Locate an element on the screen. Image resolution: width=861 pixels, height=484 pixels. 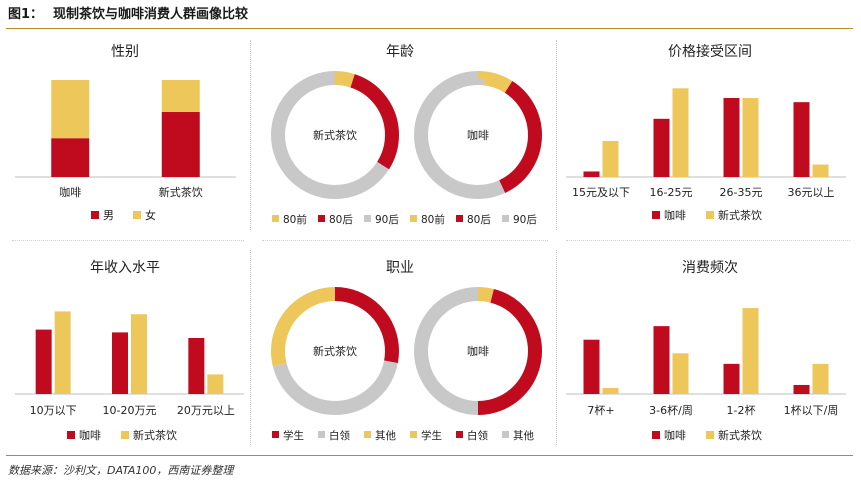
legend-label-1-4: 80后 is located at coordinates (479, 220).